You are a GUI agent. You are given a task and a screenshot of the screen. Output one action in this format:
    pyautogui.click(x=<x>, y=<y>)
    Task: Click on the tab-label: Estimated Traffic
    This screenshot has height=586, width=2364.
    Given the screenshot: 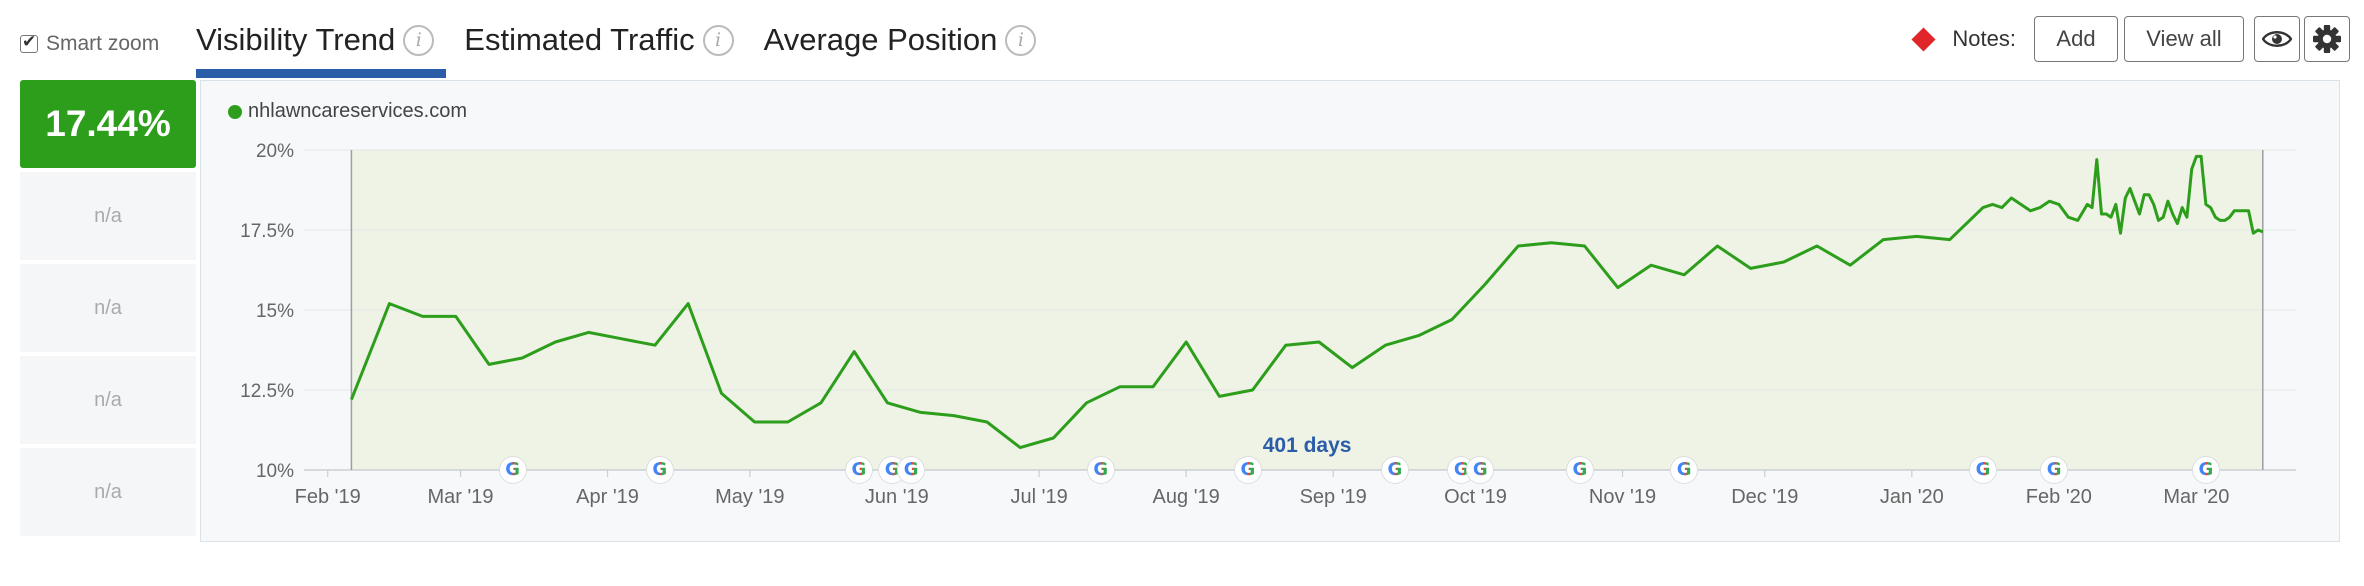 What is the action you would take?
    pyautogui.click(x=579, y=39)
    